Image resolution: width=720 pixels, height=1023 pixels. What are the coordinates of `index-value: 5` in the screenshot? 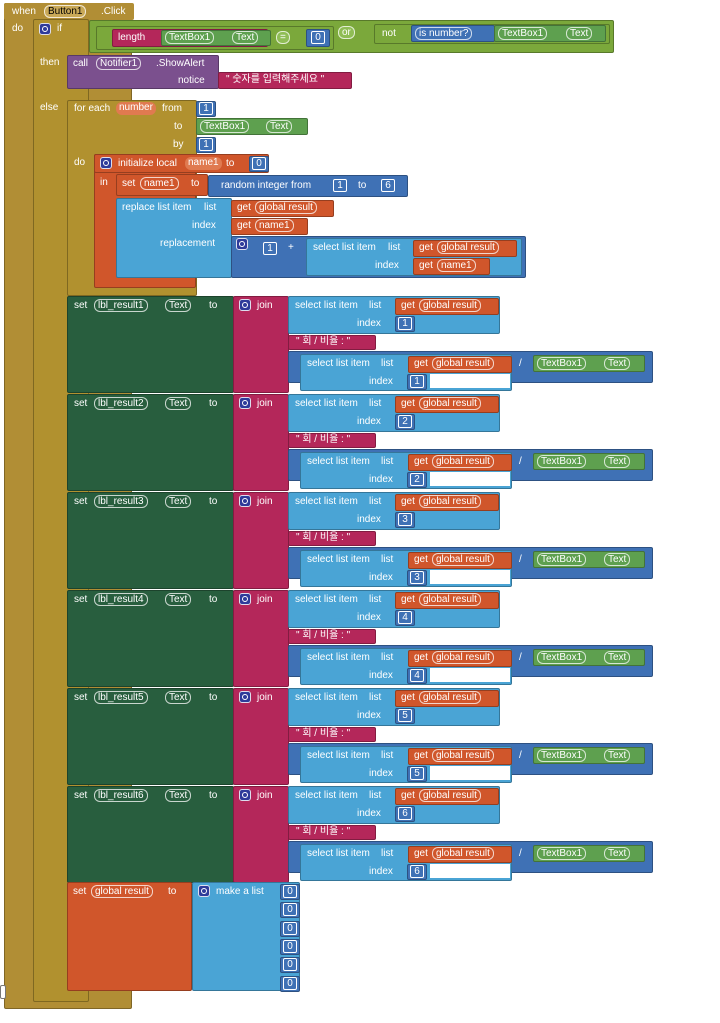 It's located at (405, 715).